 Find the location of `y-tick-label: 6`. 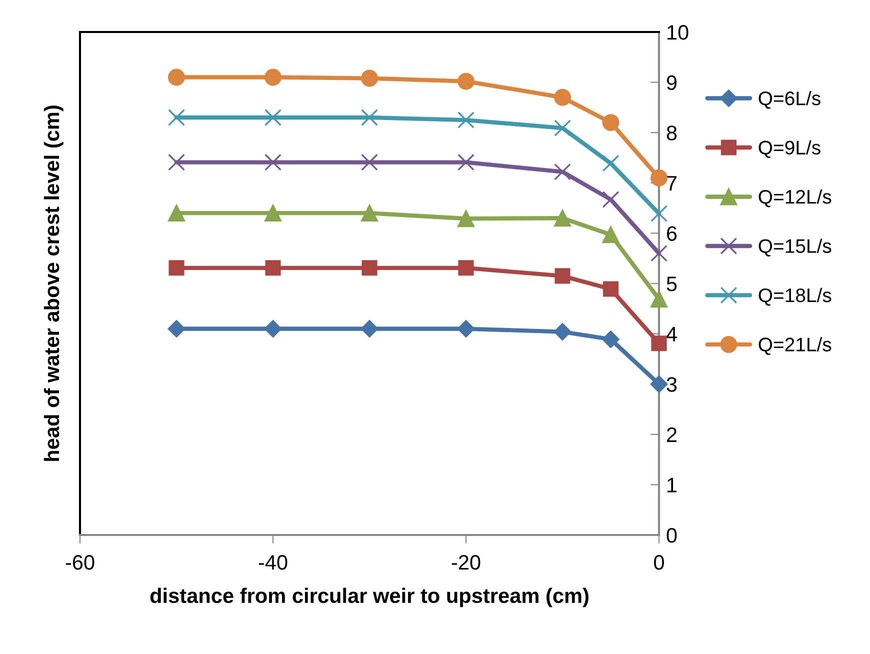

y-tick-label: 6 is located at coordinates (672, 233).